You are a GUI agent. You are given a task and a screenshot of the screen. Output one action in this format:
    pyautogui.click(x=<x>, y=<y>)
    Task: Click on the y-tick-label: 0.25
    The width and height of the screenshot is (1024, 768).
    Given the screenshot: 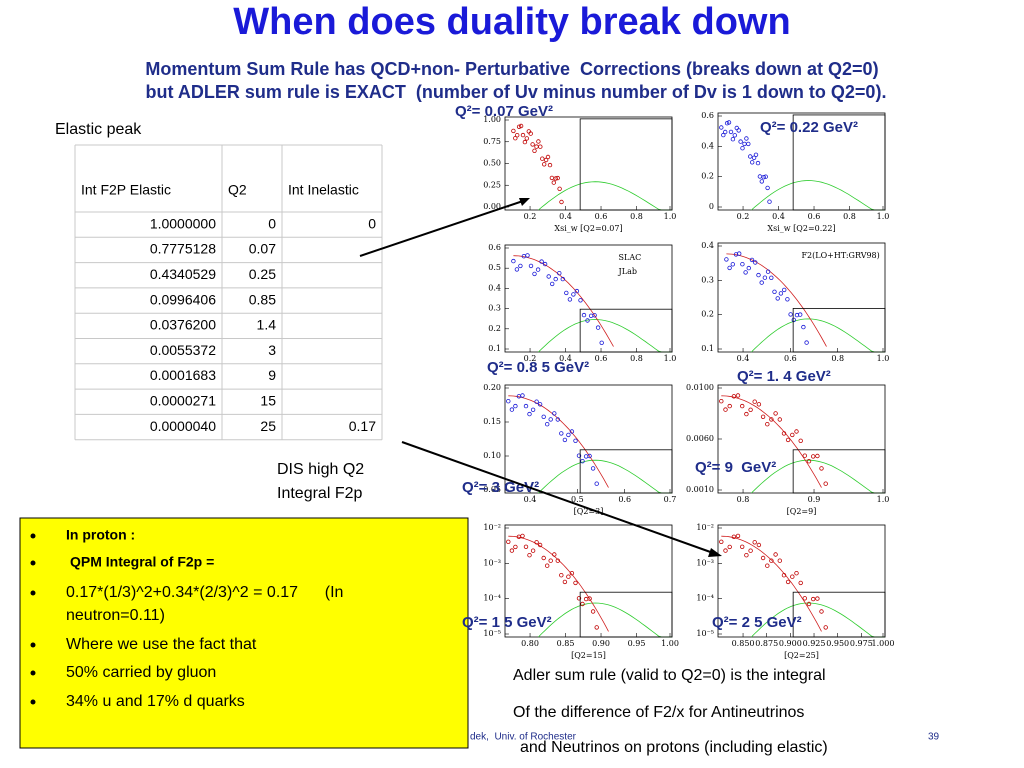 What is the action you would take?
    pyautogui.click(x=492, y=184)
    